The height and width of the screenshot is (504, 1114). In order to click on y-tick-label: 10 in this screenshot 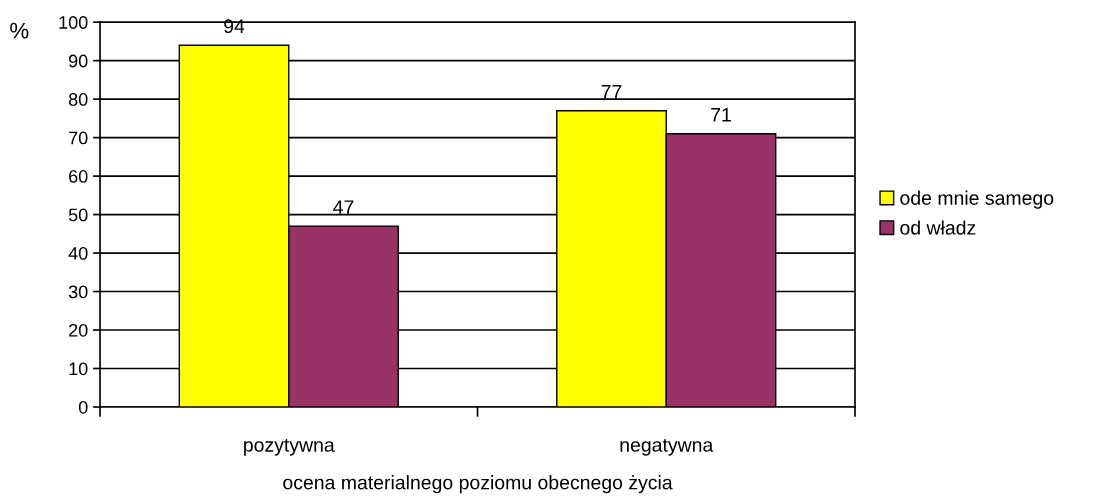, I will do `click(78, 369)`.